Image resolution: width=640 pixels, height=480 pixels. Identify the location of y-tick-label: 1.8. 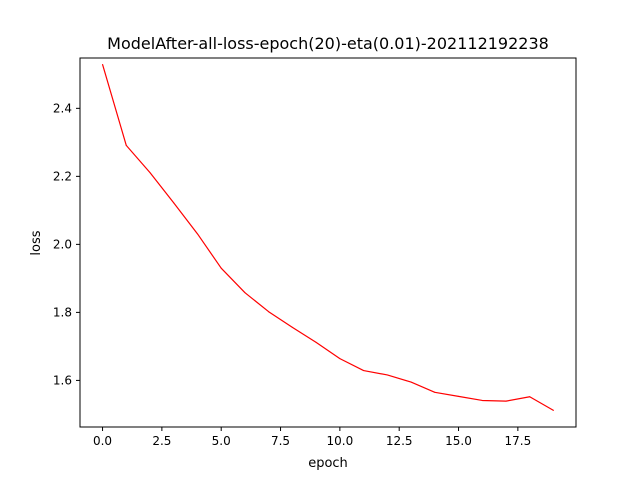
(62, 312).